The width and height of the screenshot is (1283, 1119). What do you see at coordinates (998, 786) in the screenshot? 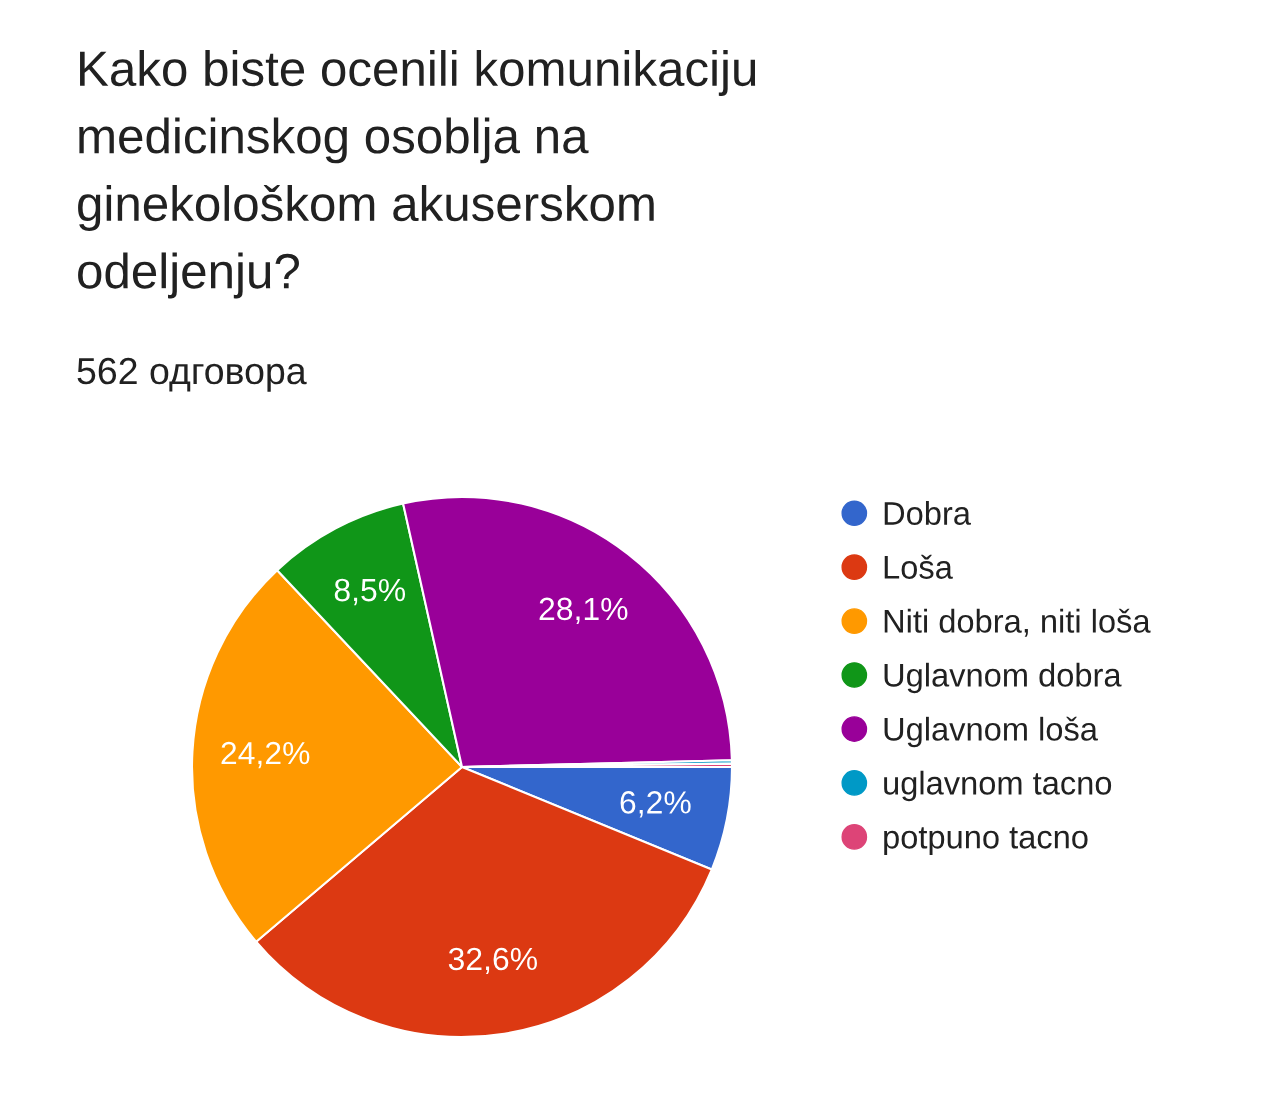
I see `legend-label: uglavnom tacno` at bounding box center [998, 786].